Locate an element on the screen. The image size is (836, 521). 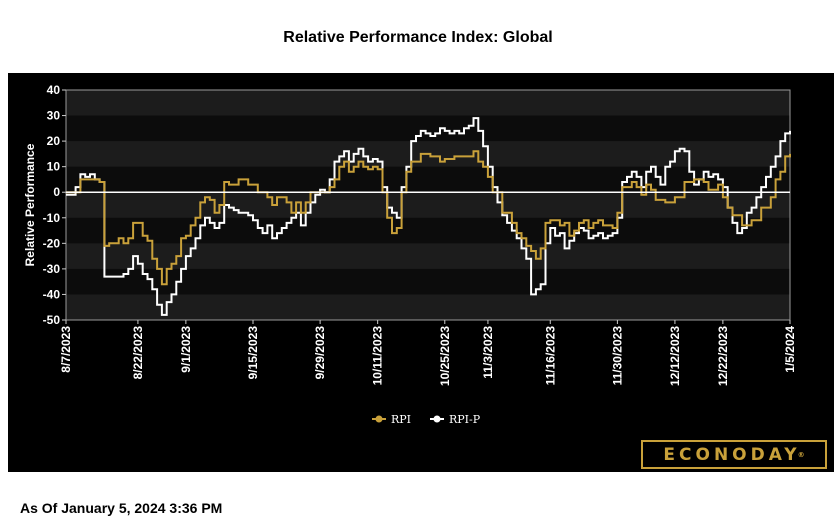
legend-label-rpi: RPI is located at coordinates (401, 419).